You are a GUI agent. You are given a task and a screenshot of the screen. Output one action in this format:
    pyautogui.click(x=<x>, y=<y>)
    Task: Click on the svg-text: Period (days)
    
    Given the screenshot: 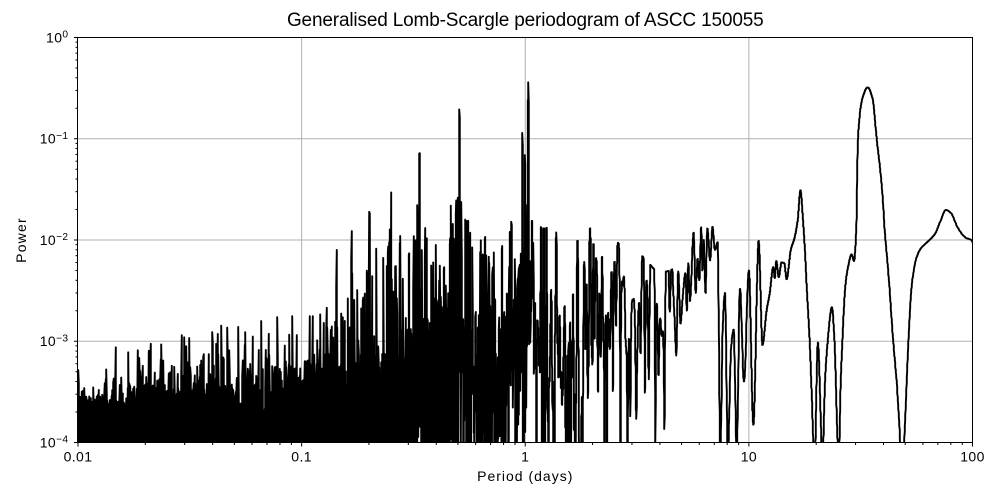 What is the action you would take?
    pyautogui.click(x=525, y=476)
    